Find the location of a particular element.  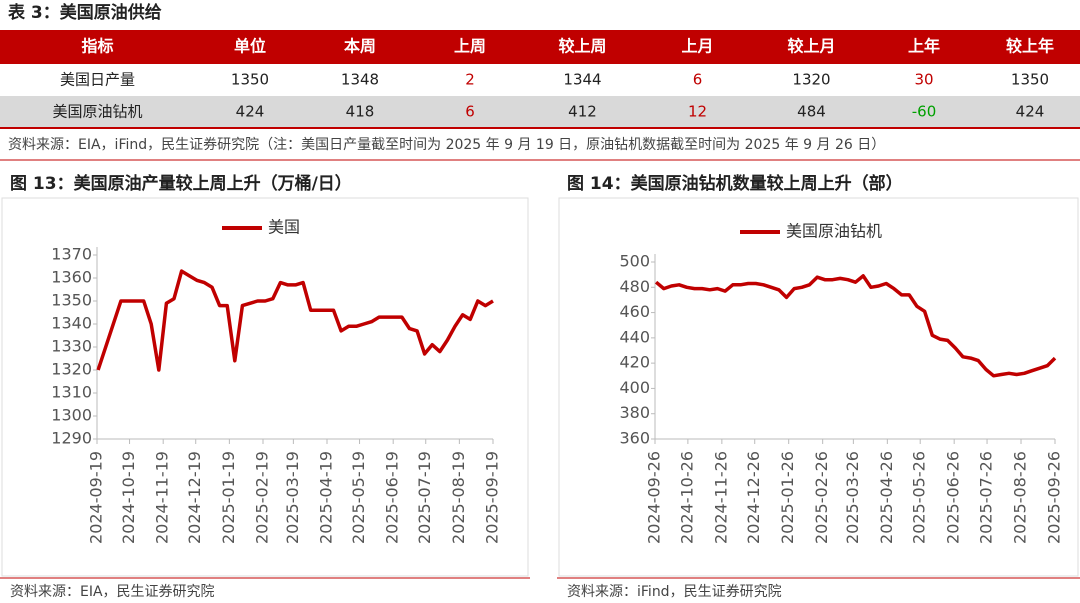

table-cell: 12 is located at coordinates (697, 112).